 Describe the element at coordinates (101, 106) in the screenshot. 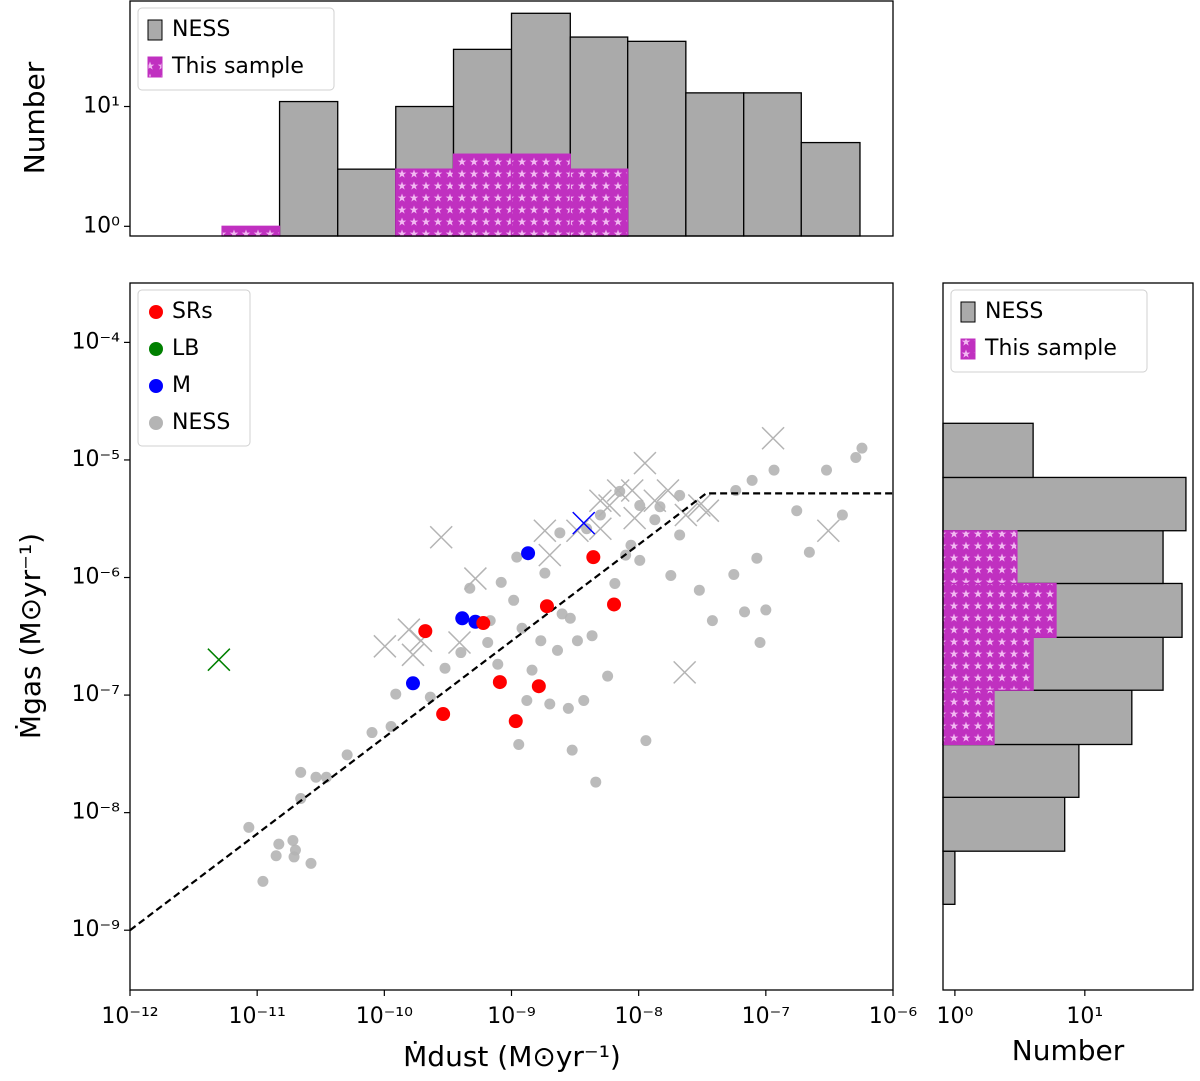

I see `y-tick-label: 10¹` at that location.